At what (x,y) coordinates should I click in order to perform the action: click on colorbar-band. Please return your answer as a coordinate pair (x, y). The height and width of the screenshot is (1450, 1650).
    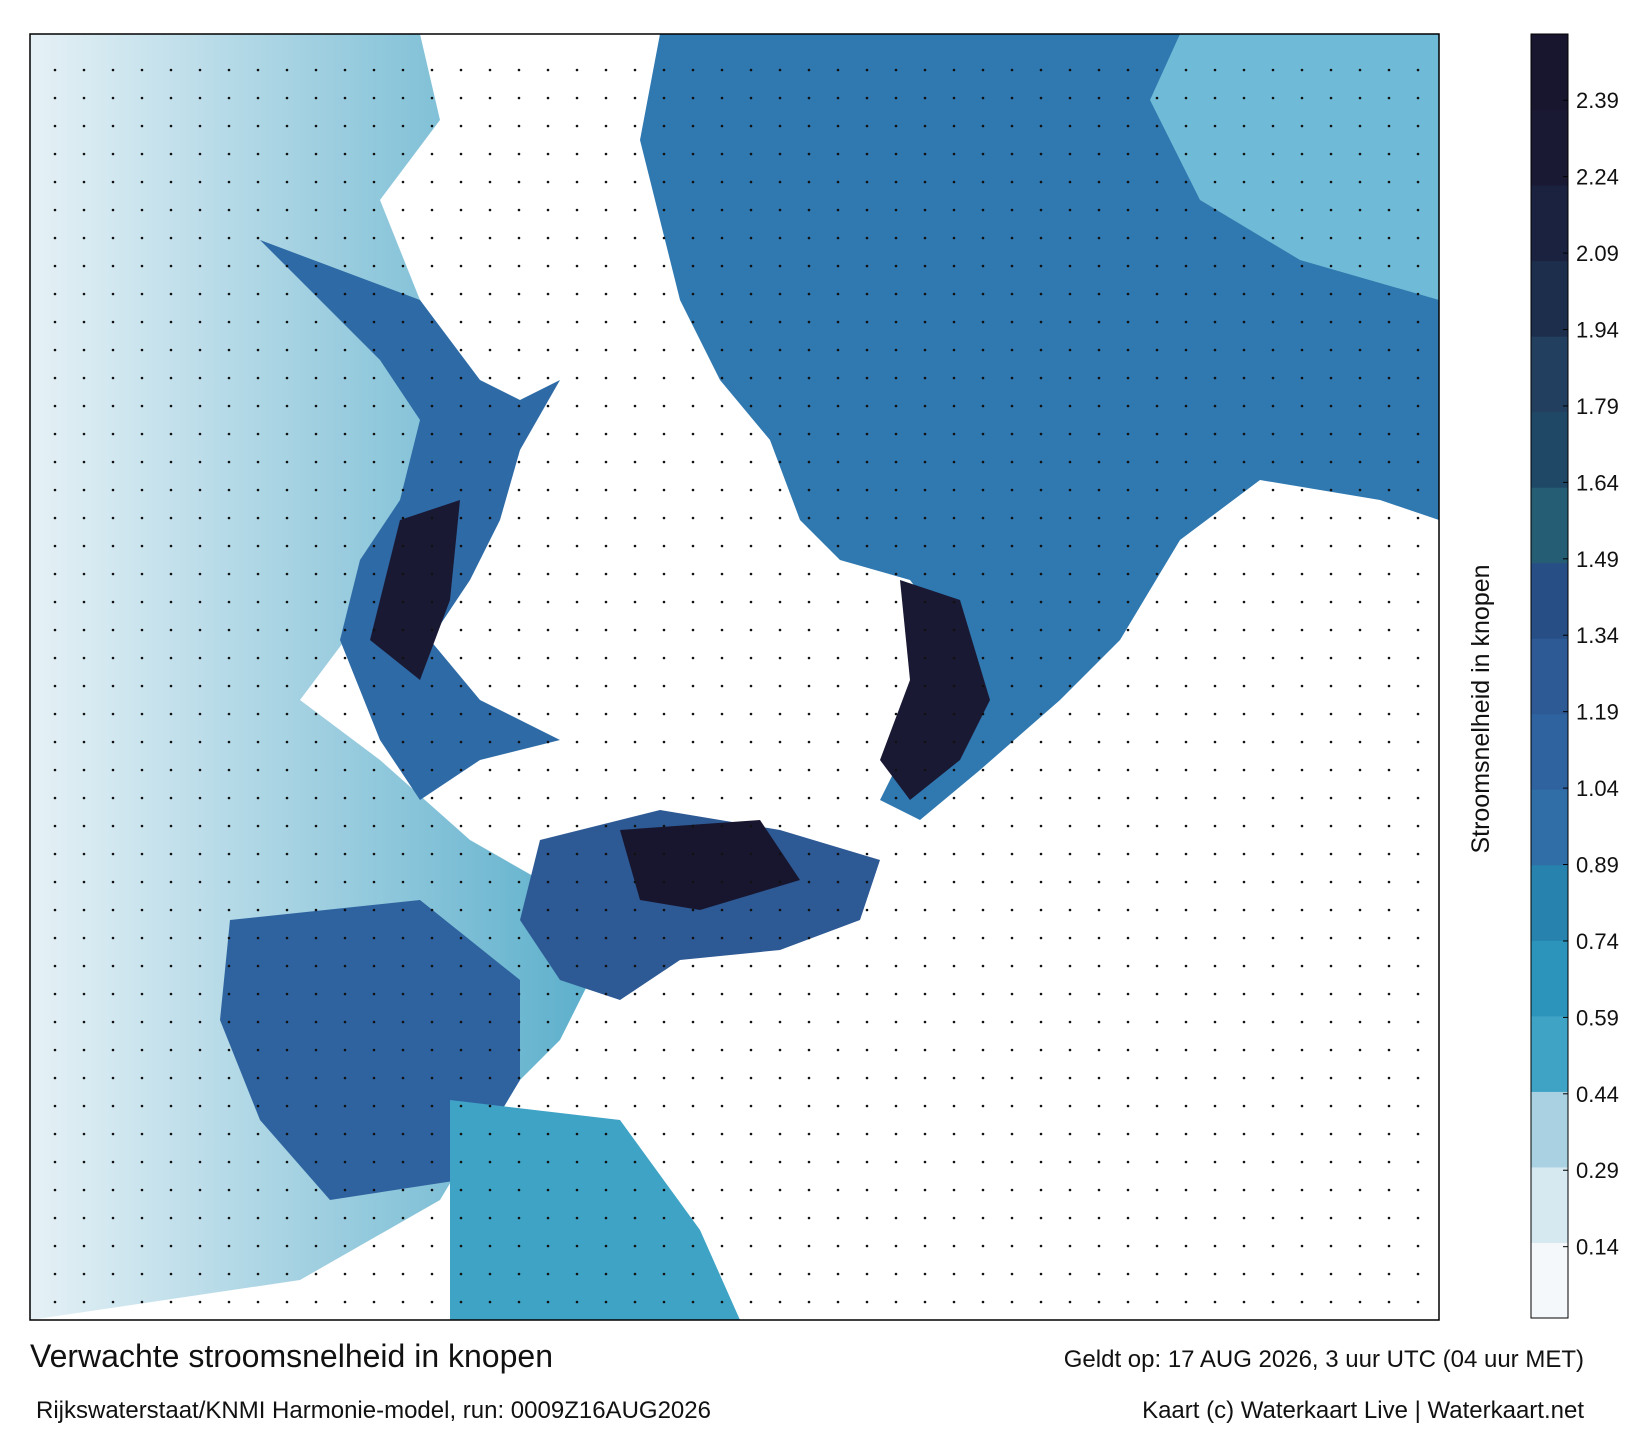
    Looking at the image, I should click on (1549, 676).